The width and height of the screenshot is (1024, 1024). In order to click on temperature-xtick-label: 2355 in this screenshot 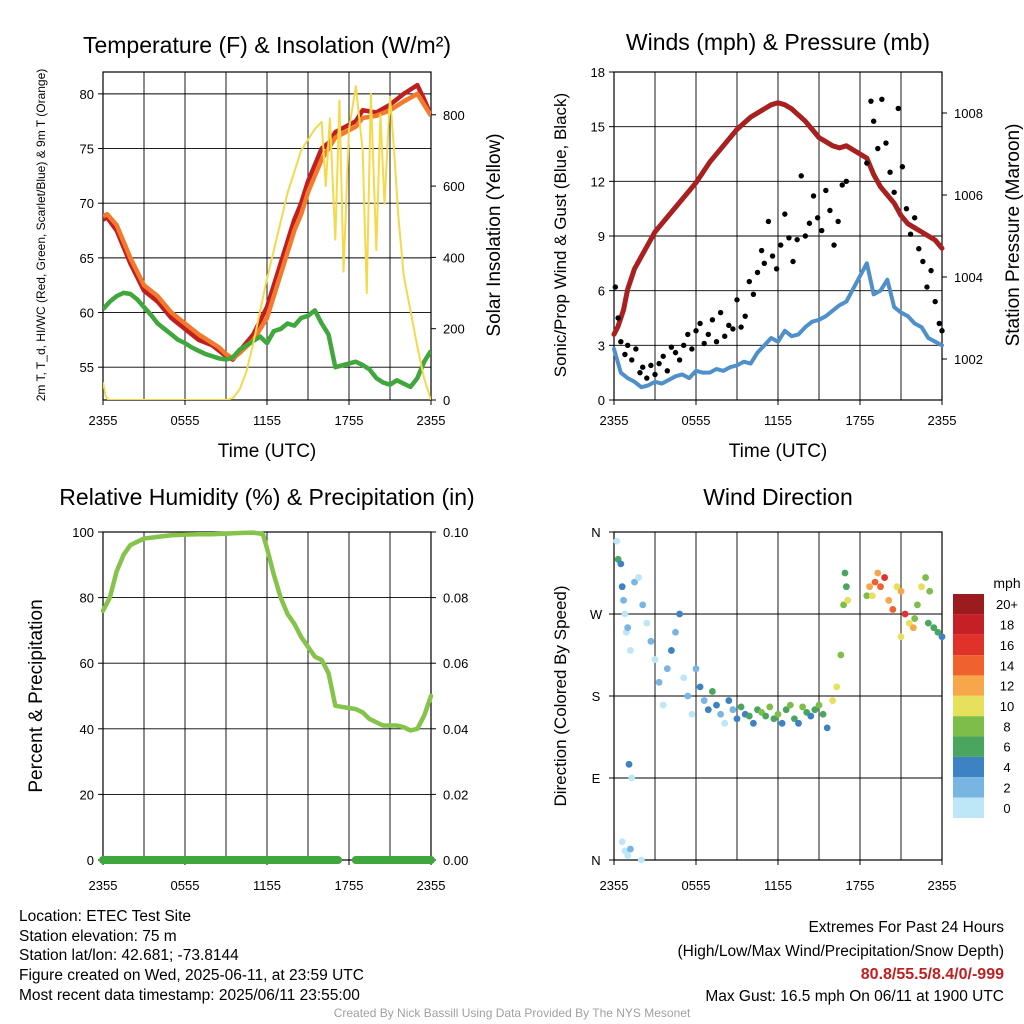, I will do `click(431, 420)`.